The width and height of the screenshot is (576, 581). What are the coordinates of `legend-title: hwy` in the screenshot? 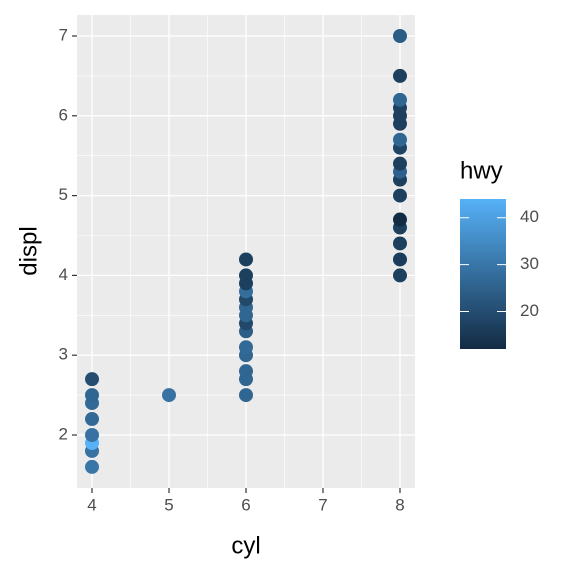 It's located at (481, 170).